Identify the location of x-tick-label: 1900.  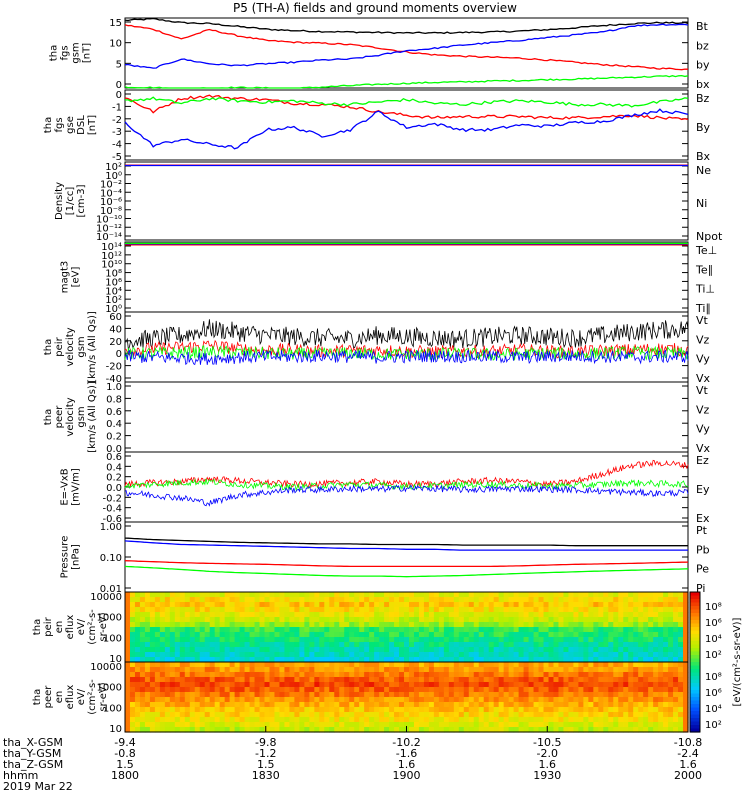
(407, 775).